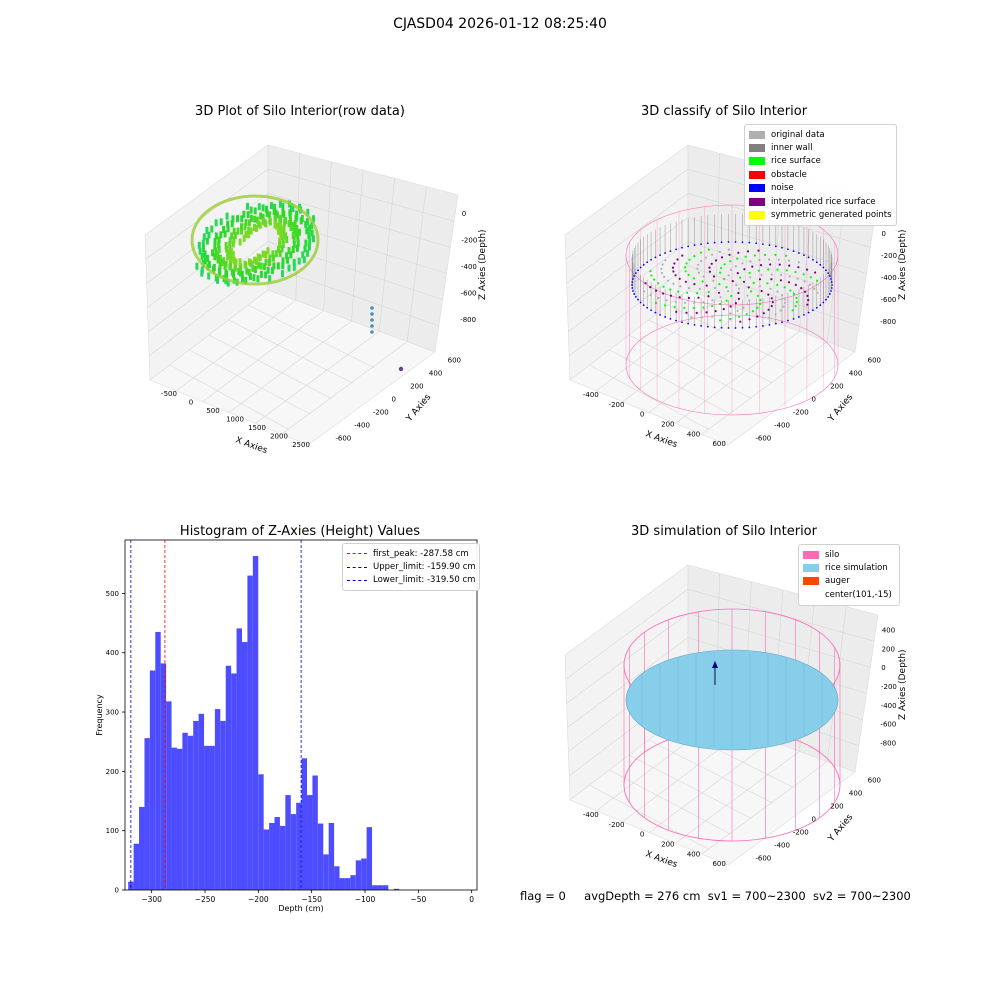 The height and width of the screenshot is (1000, 1000). I want to click on histogram-x-label: Depth (cm), so click(300, 908).